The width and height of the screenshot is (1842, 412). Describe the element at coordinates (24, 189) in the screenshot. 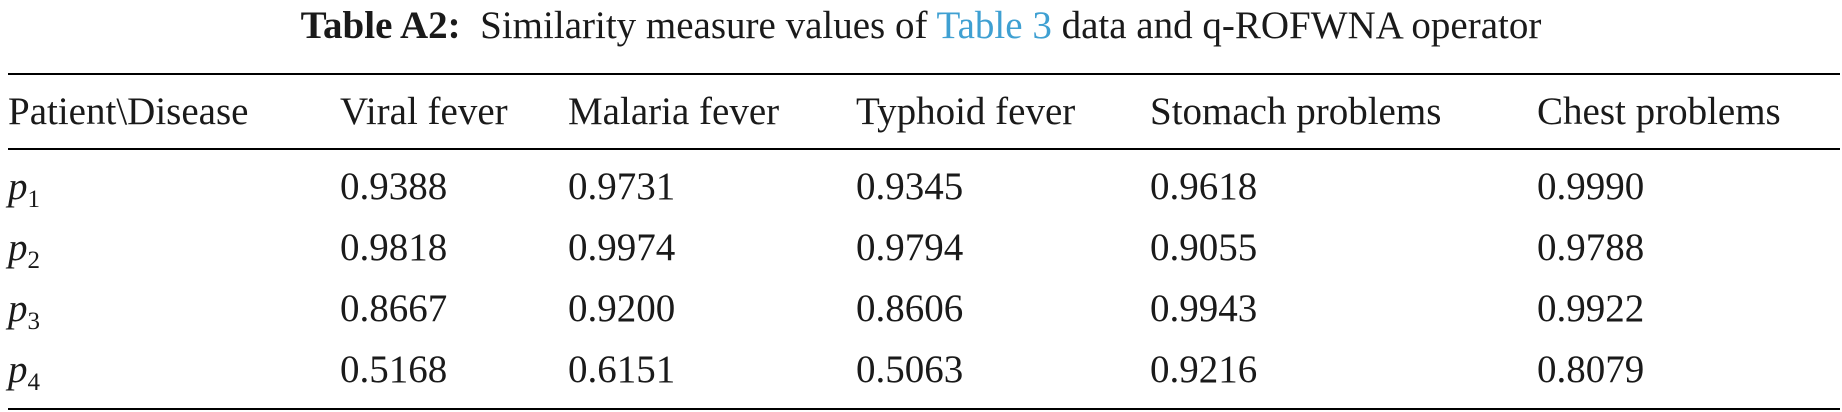

I see `patient-label: p1` at that location.